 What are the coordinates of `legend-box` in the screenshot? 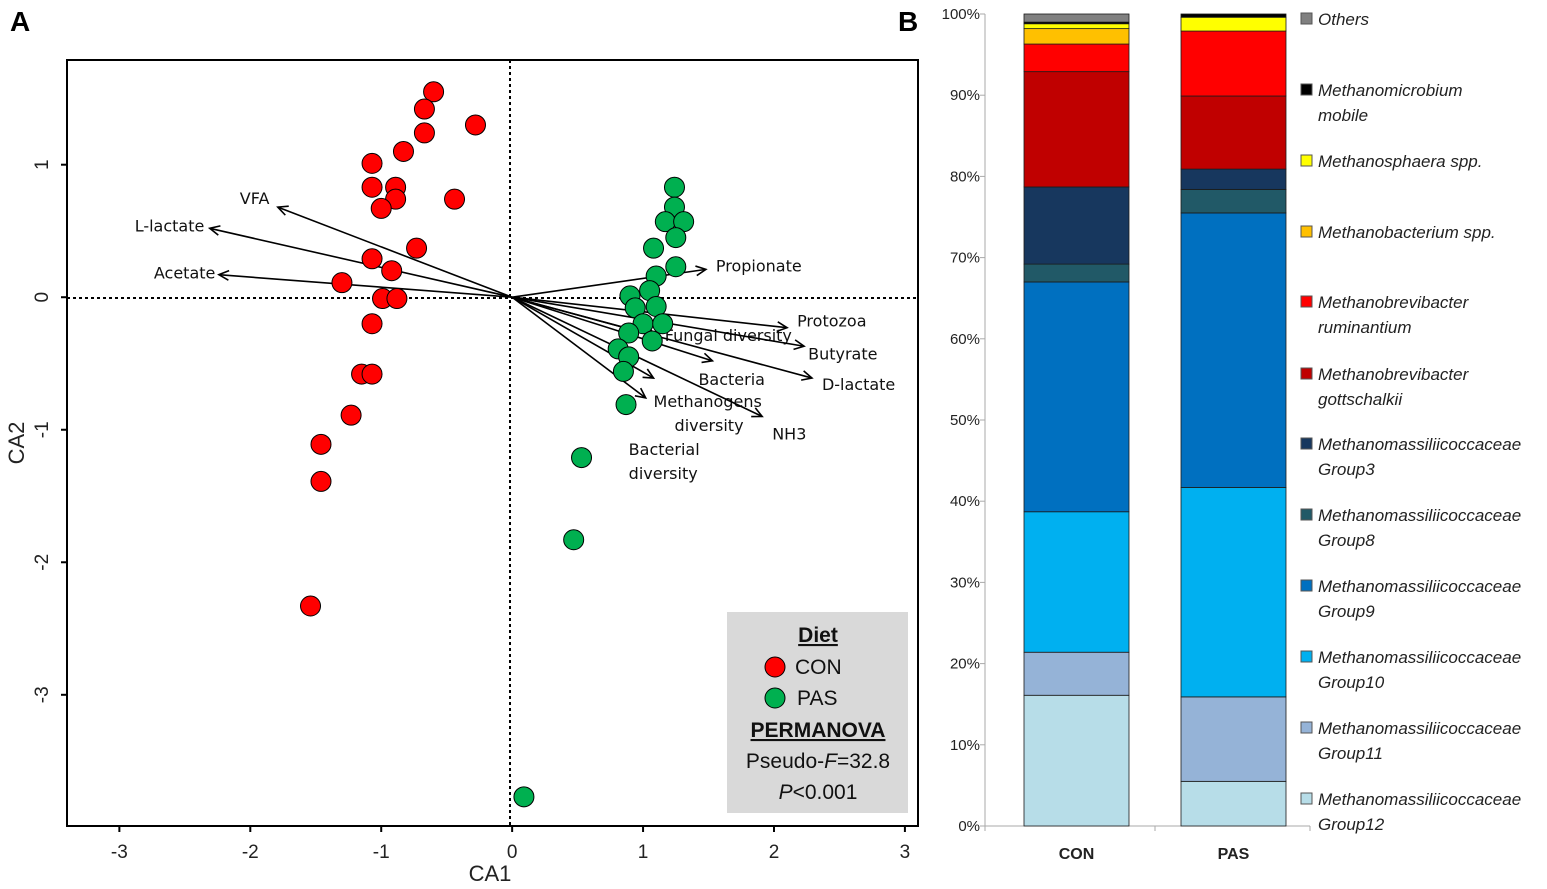 It's located at (817, 712).